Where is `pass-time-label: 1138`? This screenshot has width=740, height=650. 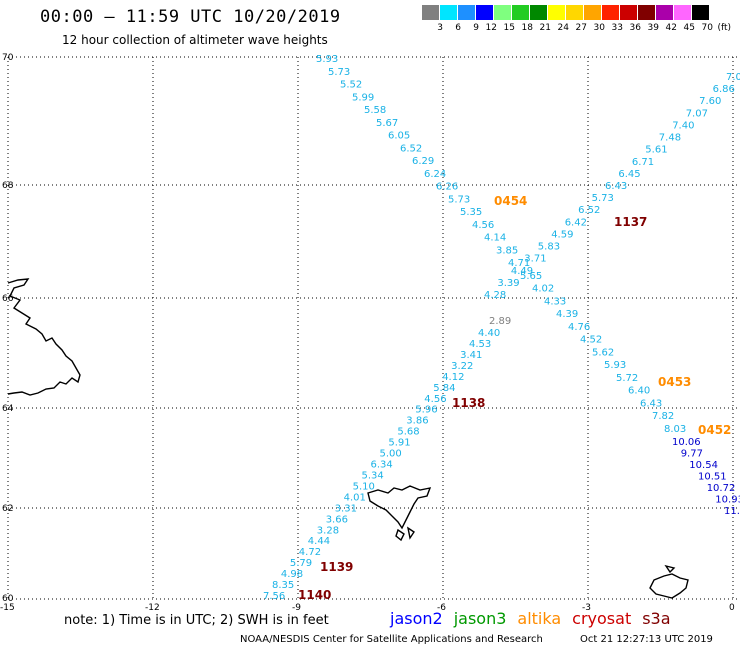 pass-time-label: 1138 is located at coordinates (468, 403).